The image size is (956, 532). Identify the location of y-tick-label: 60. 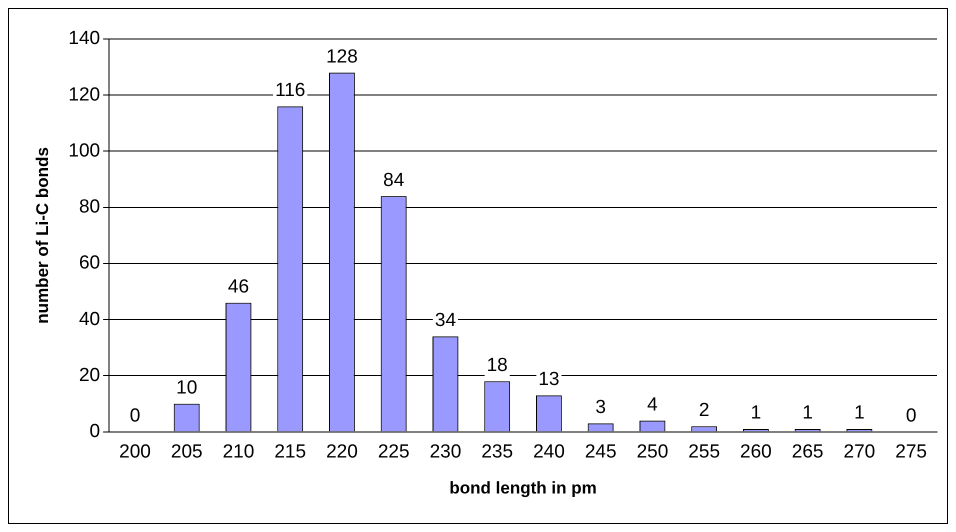
(89, 263).